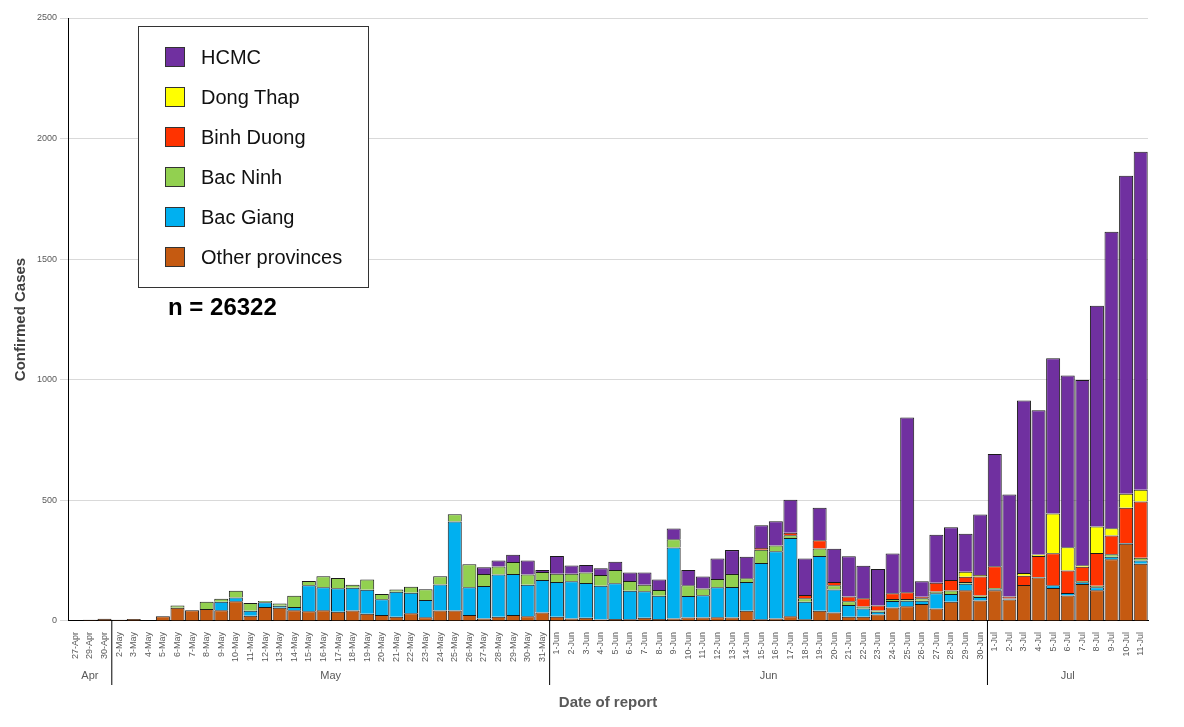 The image size is (1184, 727). What do you see at coordinates (527, 647) in the screenshot?
I see `x-tick-label: 30-May` at bounding box center [527, 647].